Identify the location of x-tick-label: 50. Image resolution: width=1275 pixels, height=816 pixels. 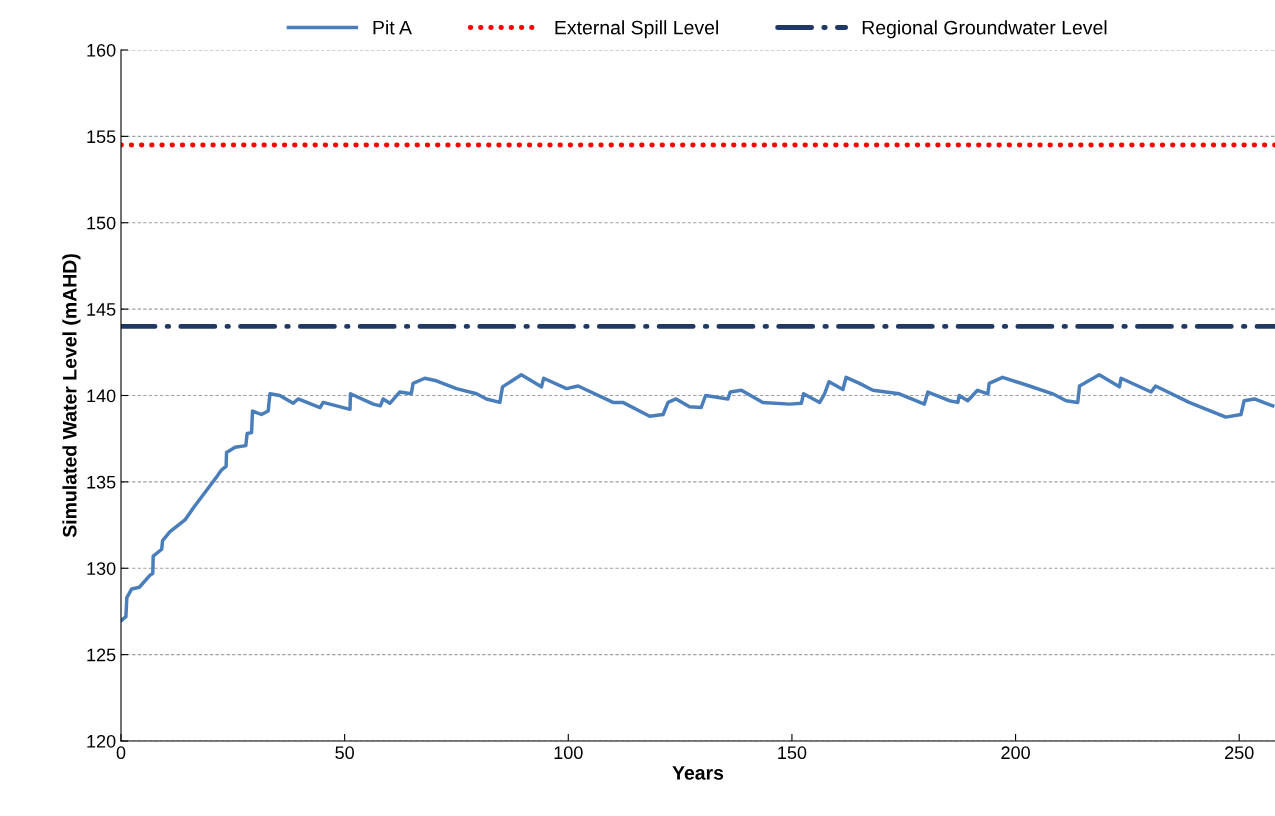
(344, 753).